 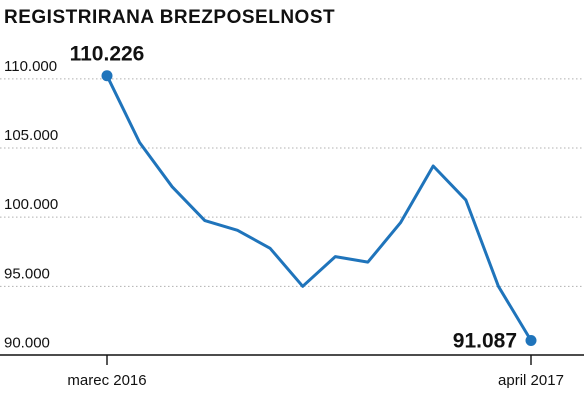 What do you see at coordinates (27, 343) in the screenshot?
I see `y-tick-label: 90.000` at bounding box center [27, 343].